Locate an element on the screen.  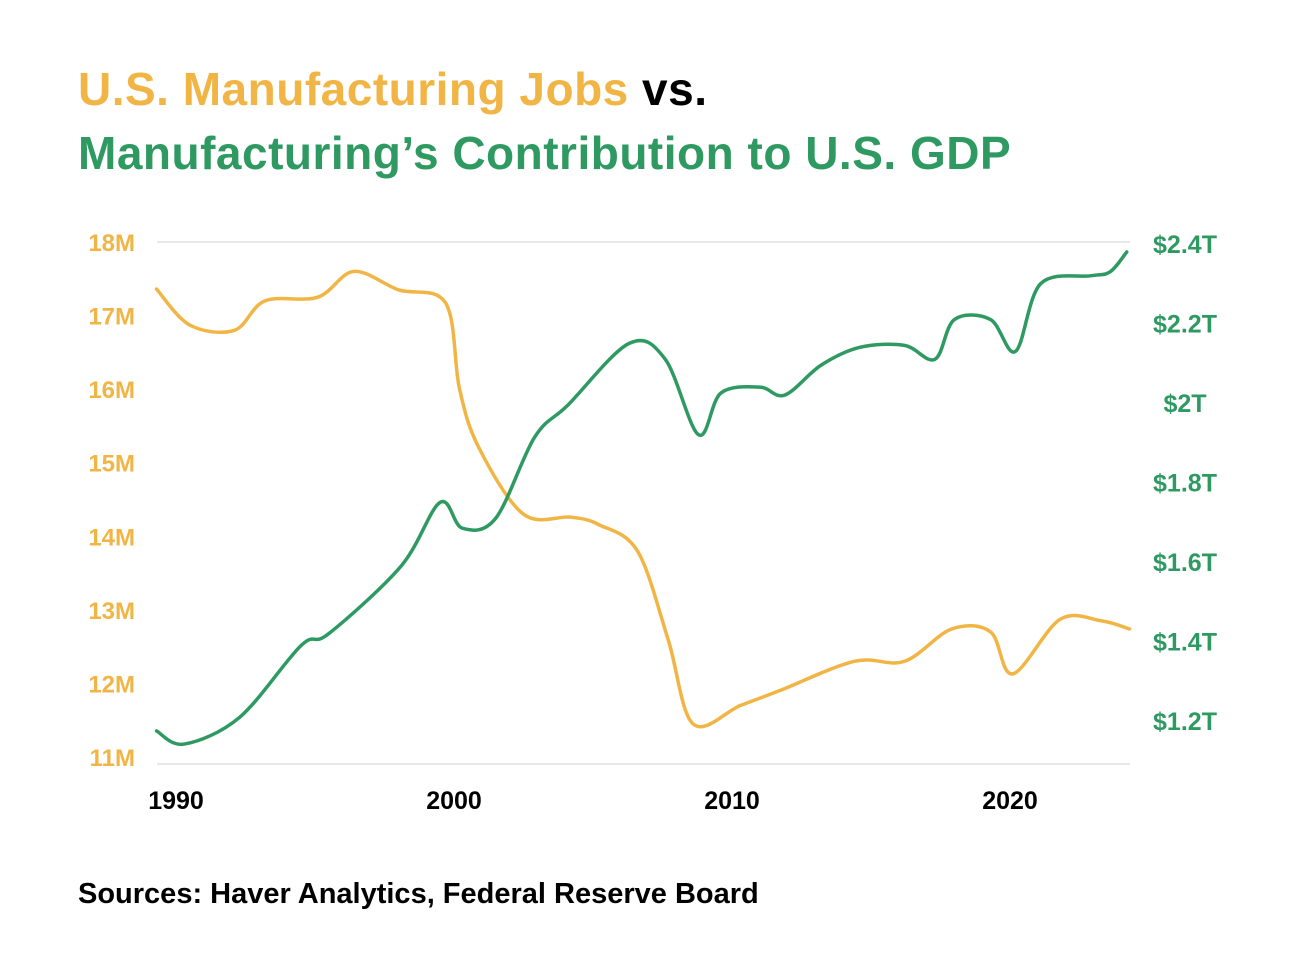
left-tick-label: 13M is located at coordinates (111, 611).